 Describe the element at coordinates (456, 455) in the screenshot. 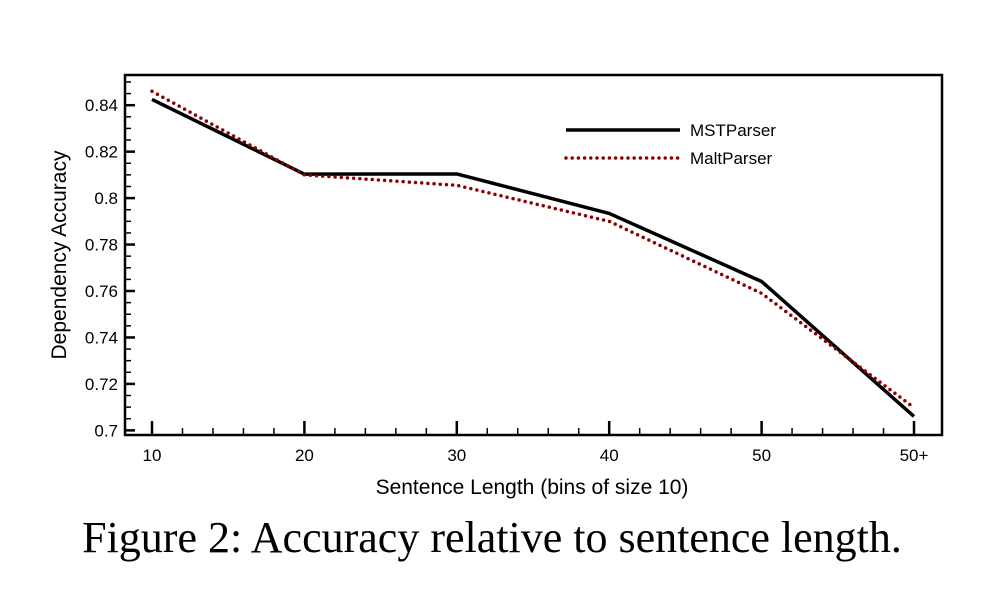

I see `x-tick-label: 30` at that location.